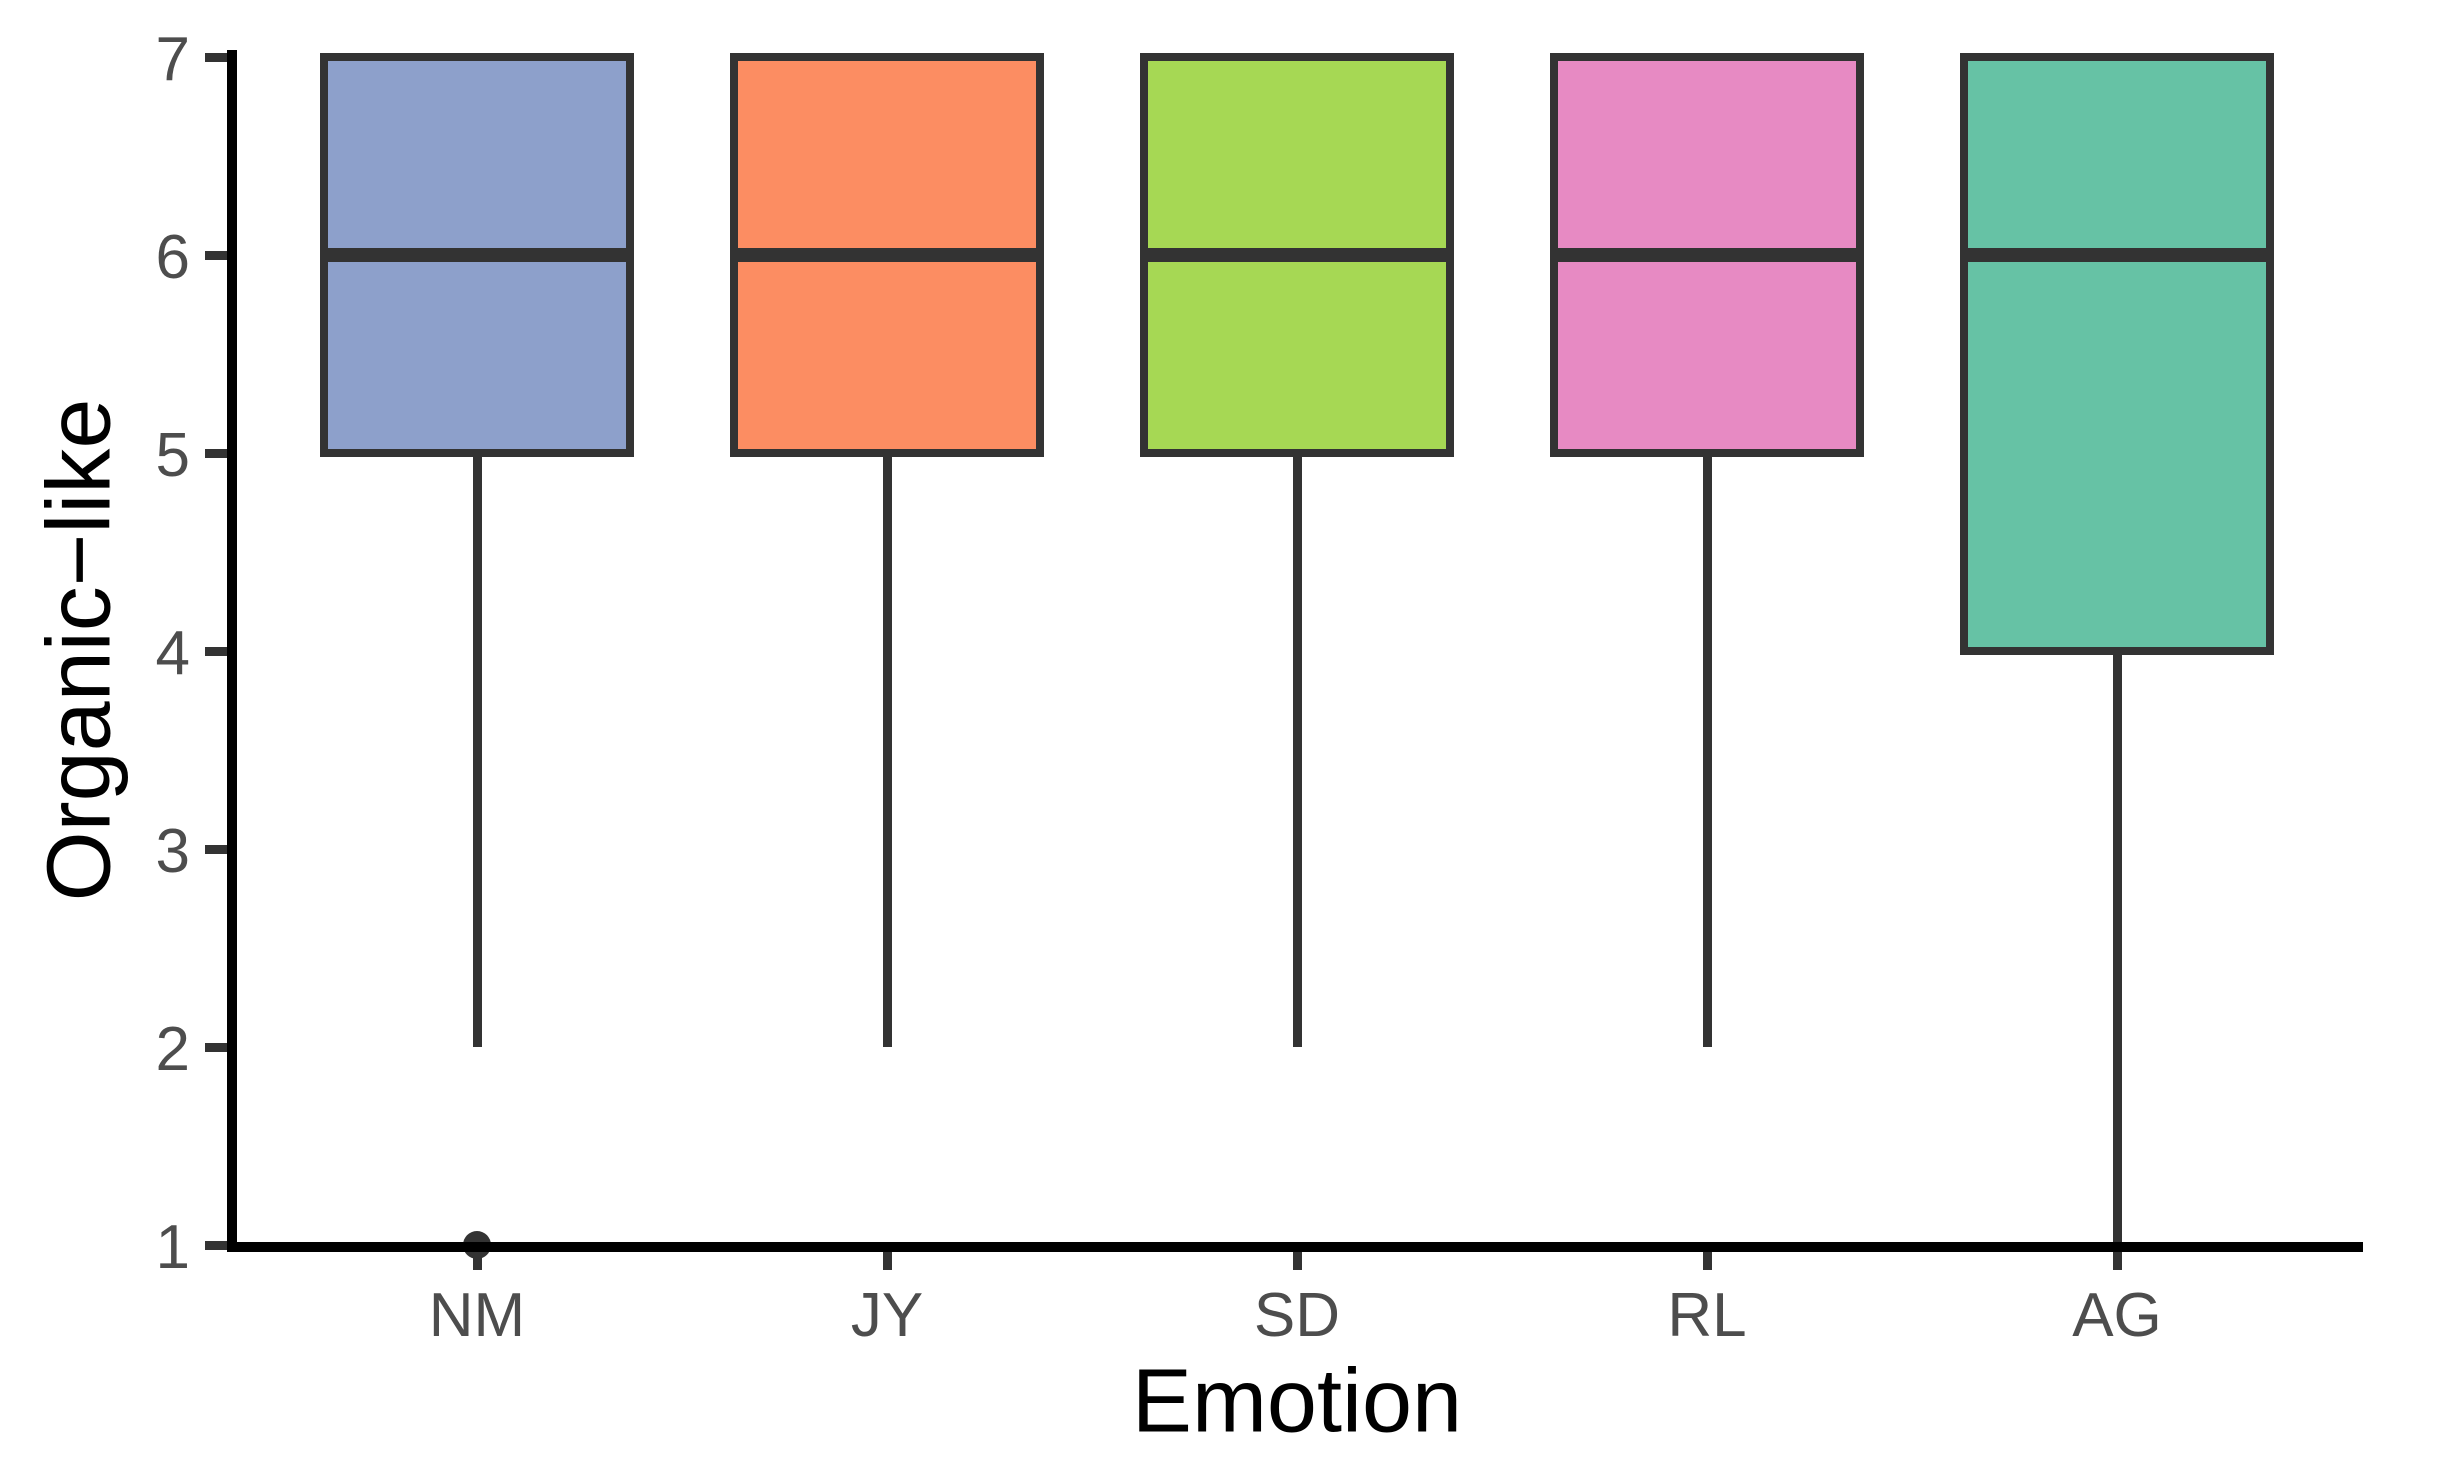  What do you see at coordinates (232, 651) in the screenshot?
I see `y-axis-line` at bounding box center [232, 651].